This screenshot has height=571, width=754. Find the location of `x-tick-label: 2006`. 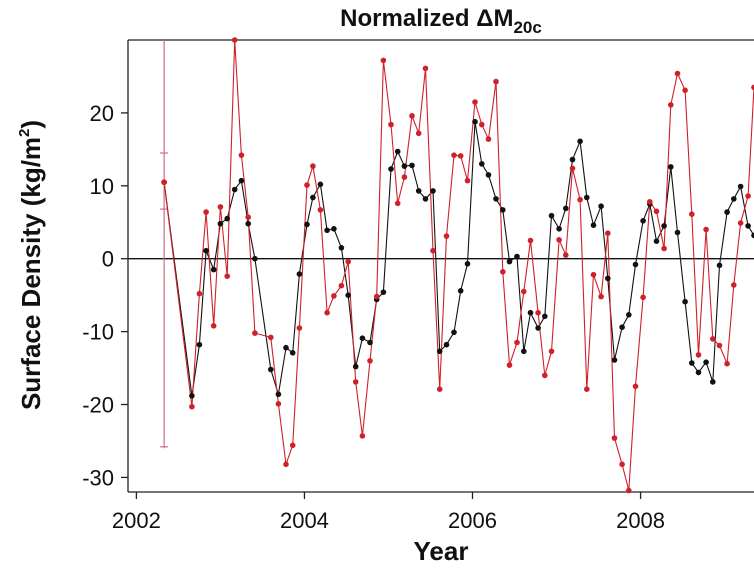

x-tick-label: 2006 is located at coordinates (472, 520).